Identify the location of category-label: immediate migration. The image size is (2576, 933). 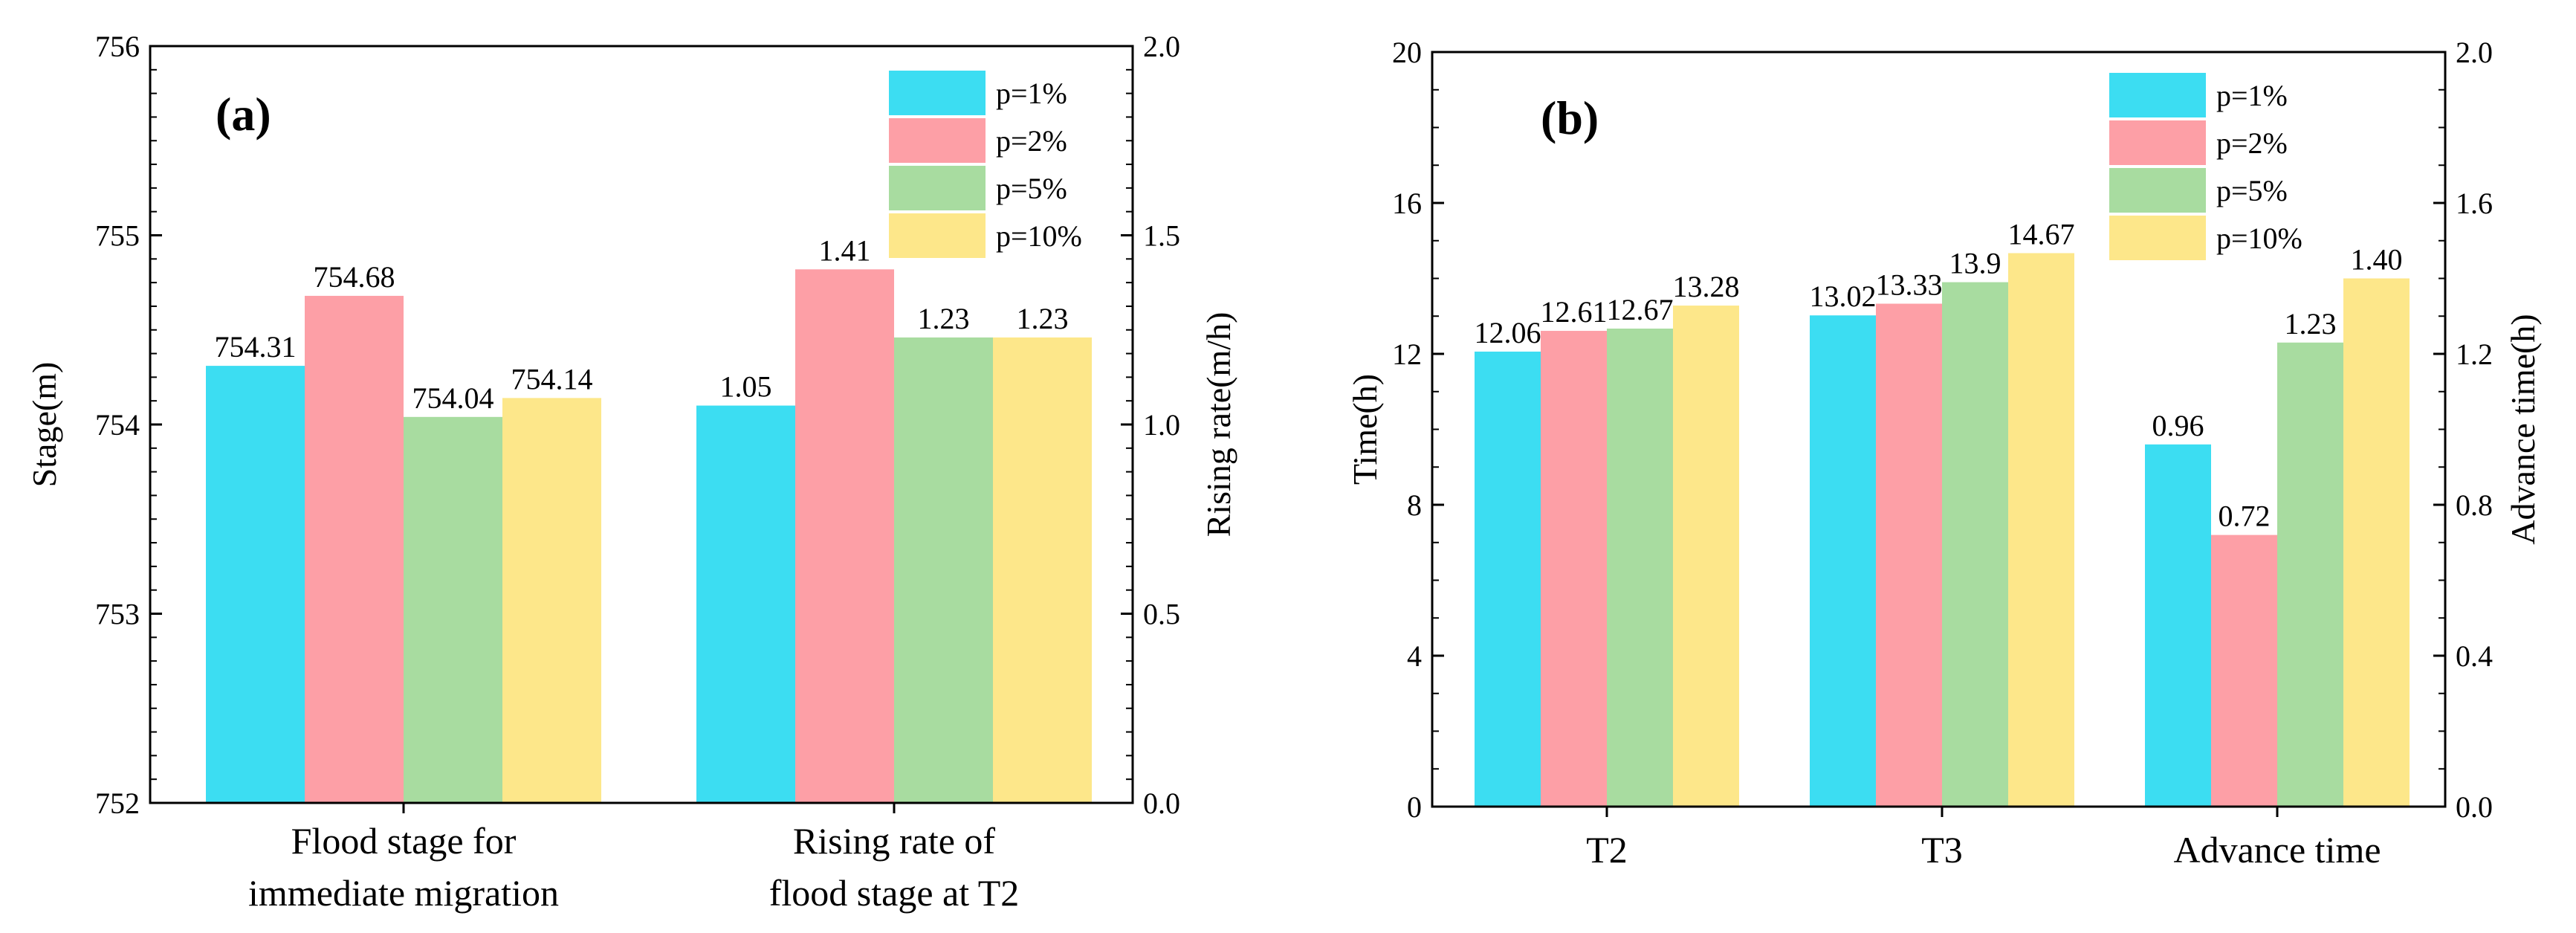
(403, 893).